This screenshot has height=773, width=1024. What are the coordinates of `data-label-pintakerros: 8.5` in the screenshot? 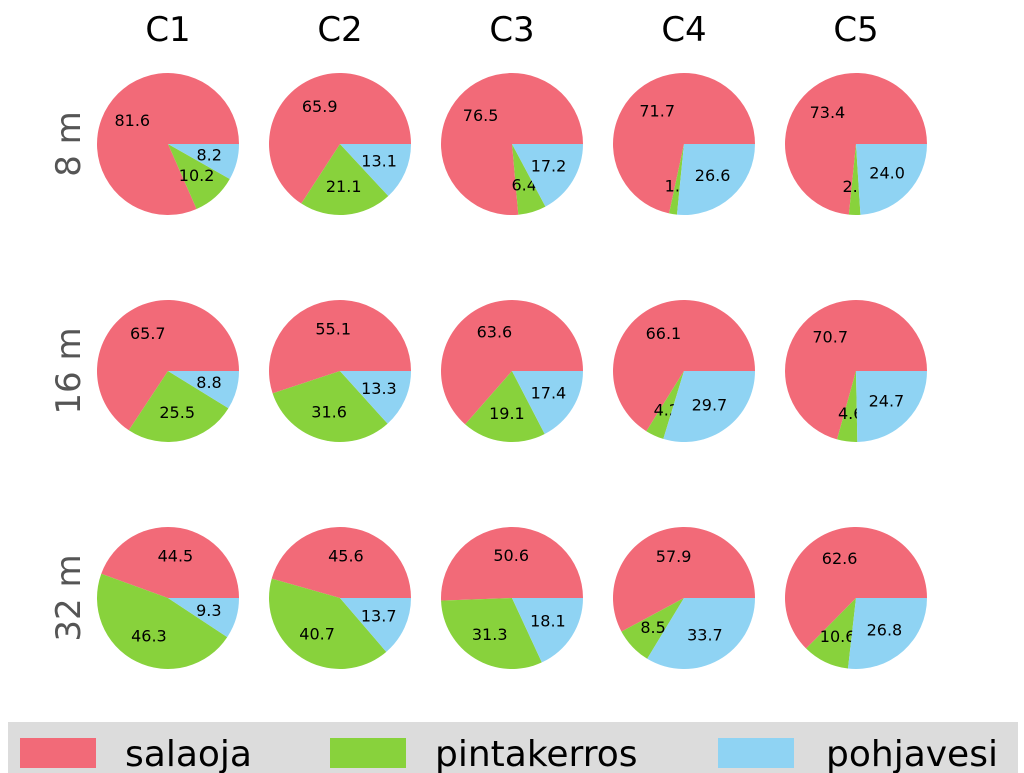 It's located at (652, 627).